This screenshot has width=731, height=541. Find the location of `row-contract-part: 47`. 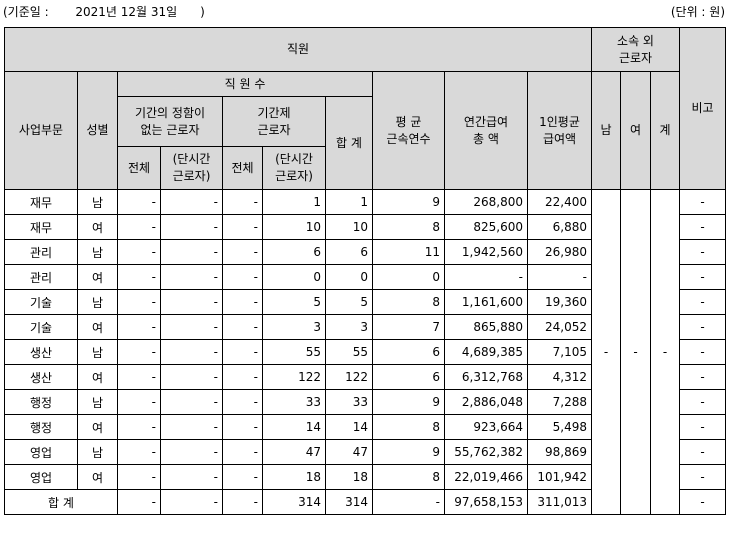

row-contract-part: 47 is located at coordinates (294, 452).